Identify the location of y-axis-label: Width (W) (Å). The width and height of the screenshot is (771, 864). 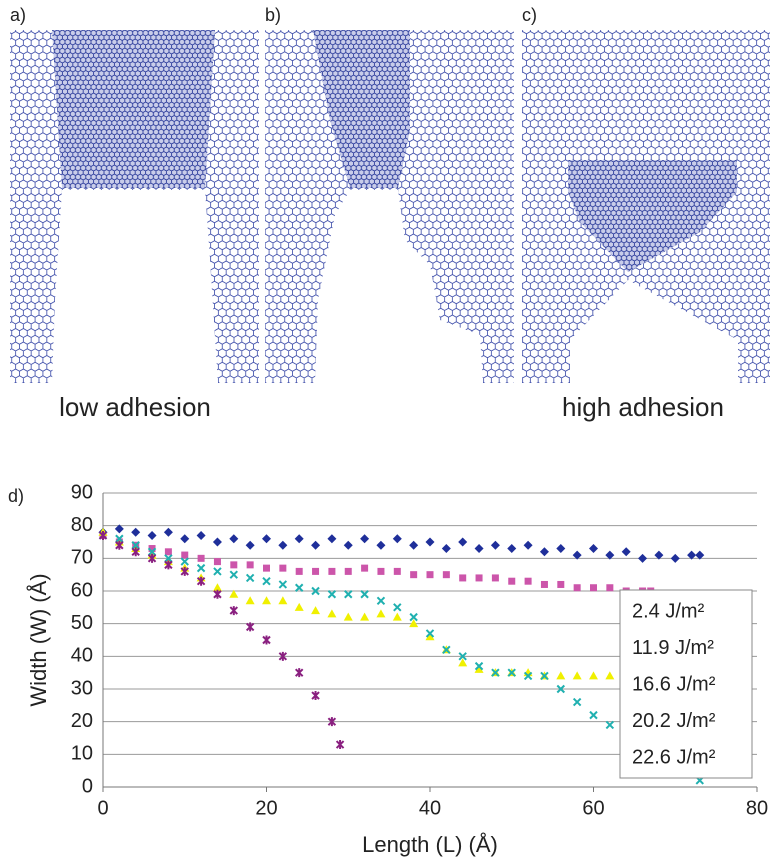
(38, 639).